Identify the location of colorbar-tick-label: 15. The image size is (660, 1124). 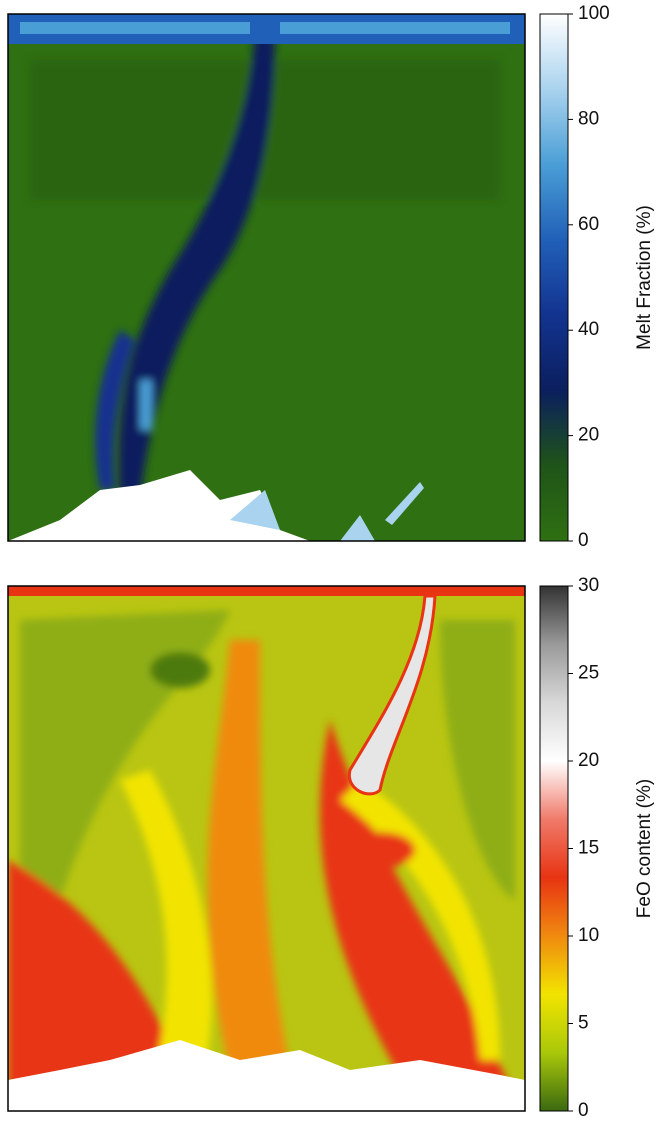
(588, 848).